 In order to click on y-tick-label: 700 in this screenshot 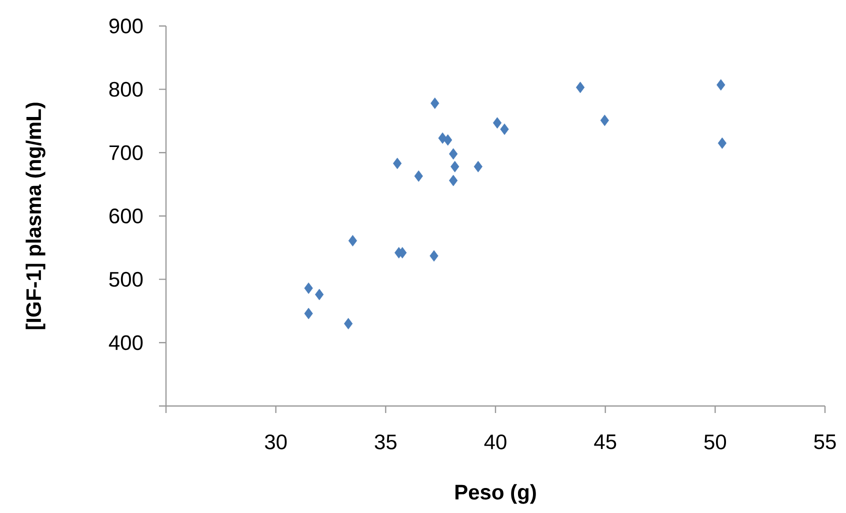, I will do `click(126, 152)`.